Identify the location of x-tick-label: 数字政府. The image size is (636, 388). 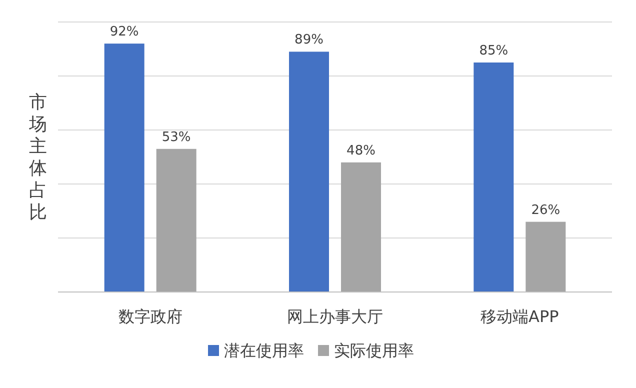
(150, 316).